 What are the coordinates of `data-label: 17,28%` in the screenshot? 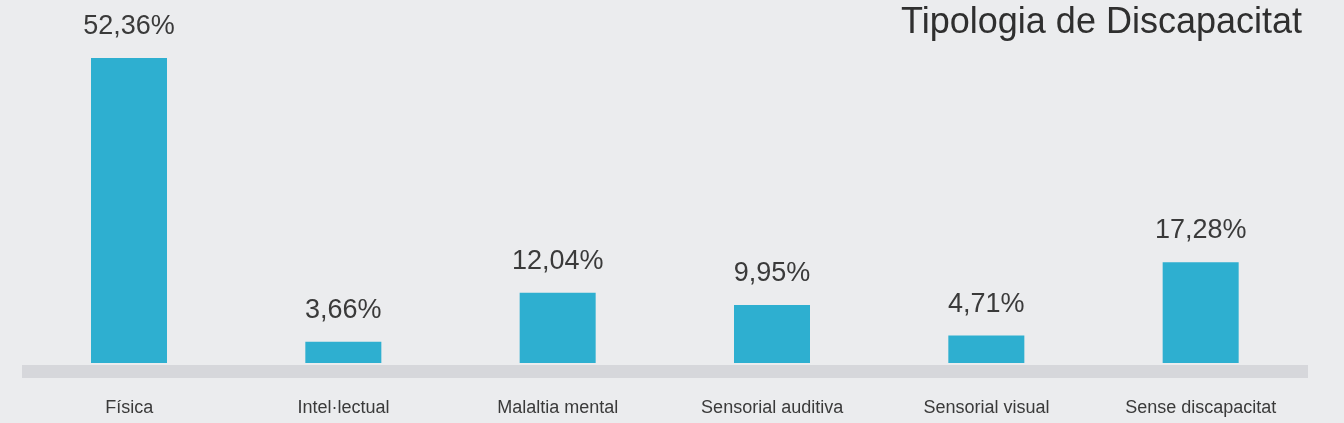 It's located at (1200, 229).